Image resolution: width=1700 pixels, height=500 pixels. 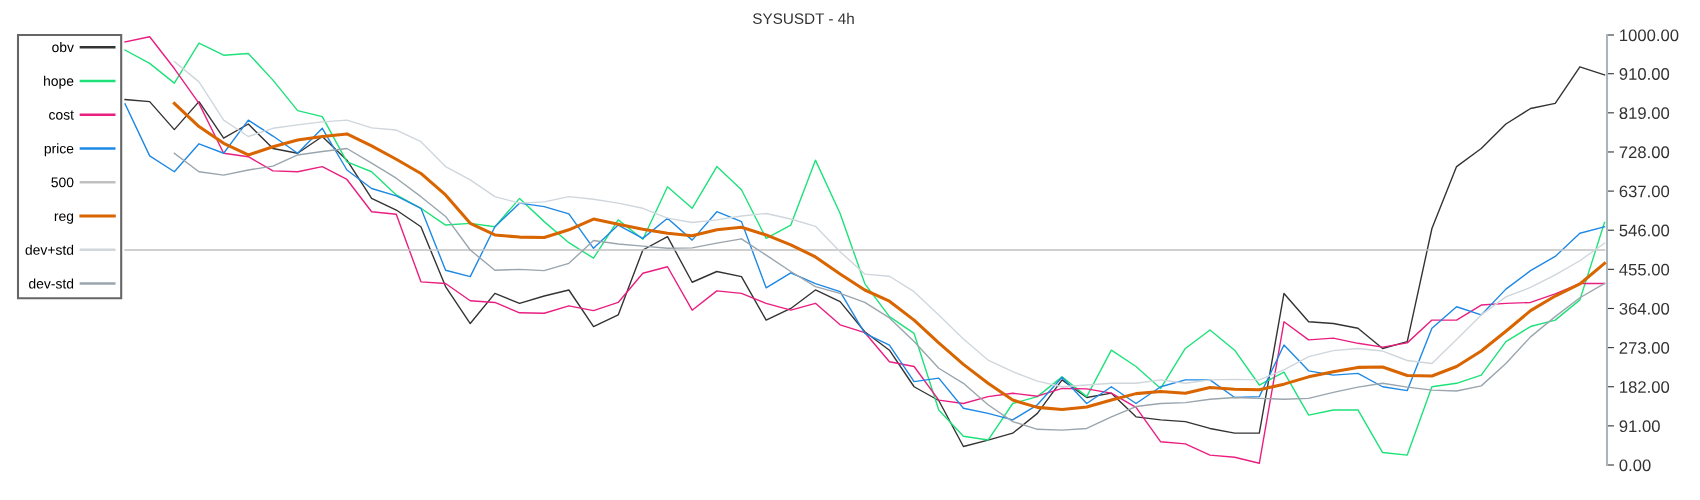 What do you see at coordinates (49, 249) in the screenshot?
I see `legend-label: dev+std` at bounding box center [49, 249].